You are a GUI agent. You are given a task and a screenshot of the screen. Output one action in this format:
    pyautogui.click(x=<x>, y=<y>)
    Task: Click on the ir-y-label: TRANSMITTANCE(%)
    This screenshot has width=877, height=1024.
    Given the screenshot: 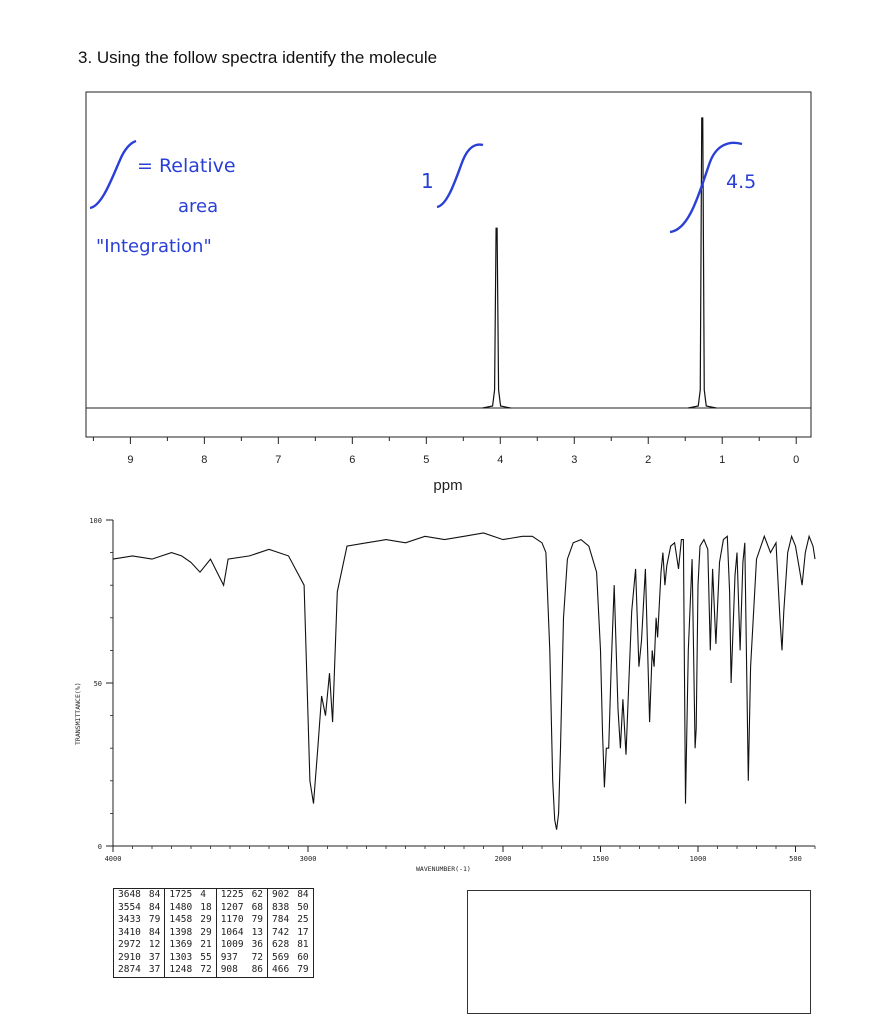 What is the action you would take?
    pyautogui.click(x=78, y=713)
    